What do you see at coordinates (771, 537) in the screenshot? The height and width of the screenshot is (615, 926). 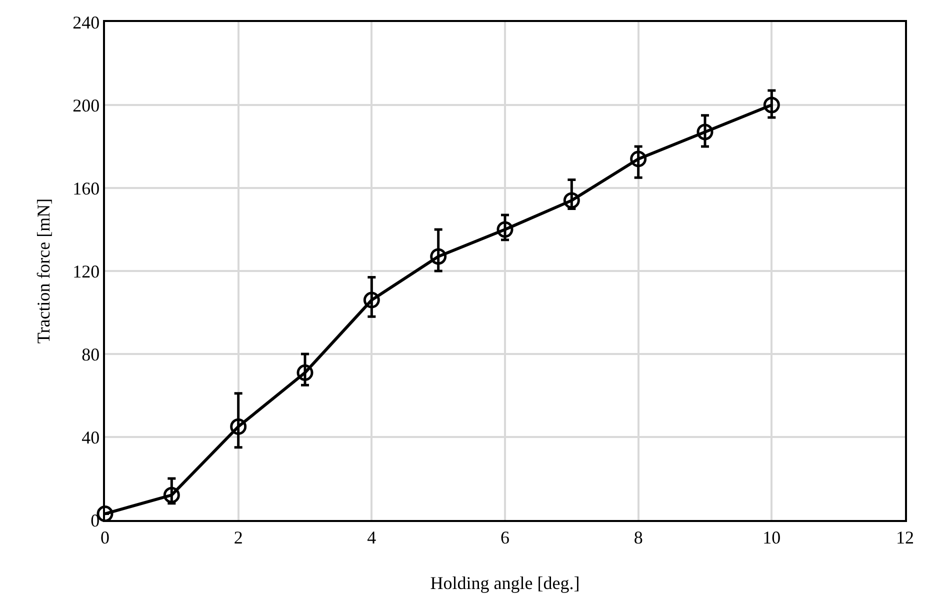 I see `x-tick-label: 10` at bounding box center [771, 537].